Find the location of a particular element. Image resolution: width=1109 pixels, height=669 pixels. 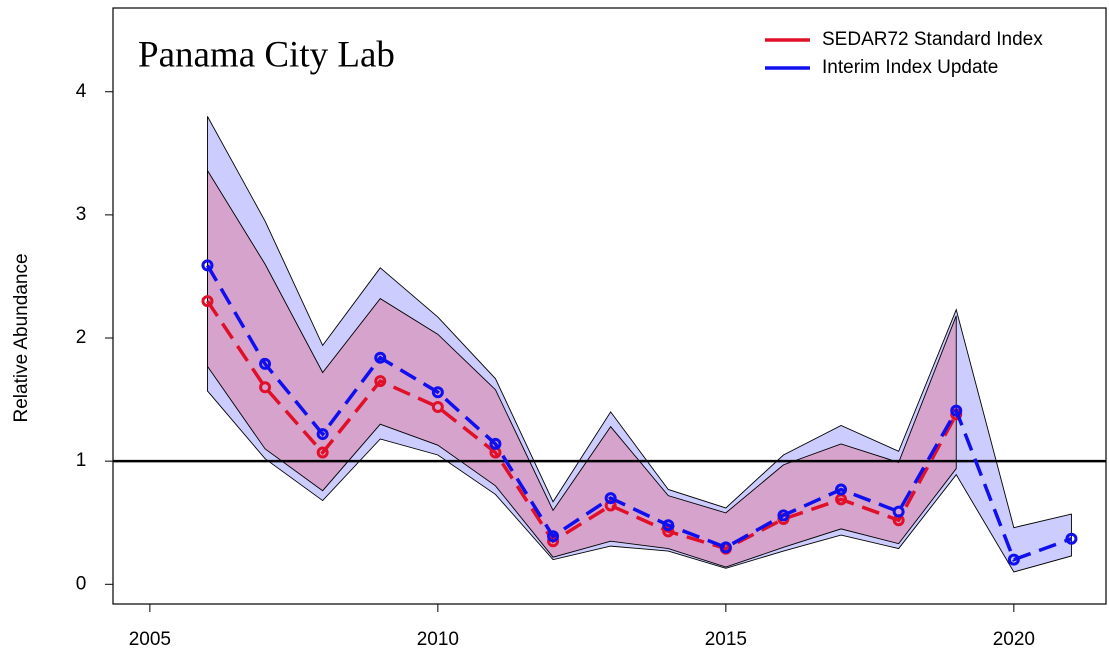

y-tick-label: 0 is located at coordinates (81, 583).